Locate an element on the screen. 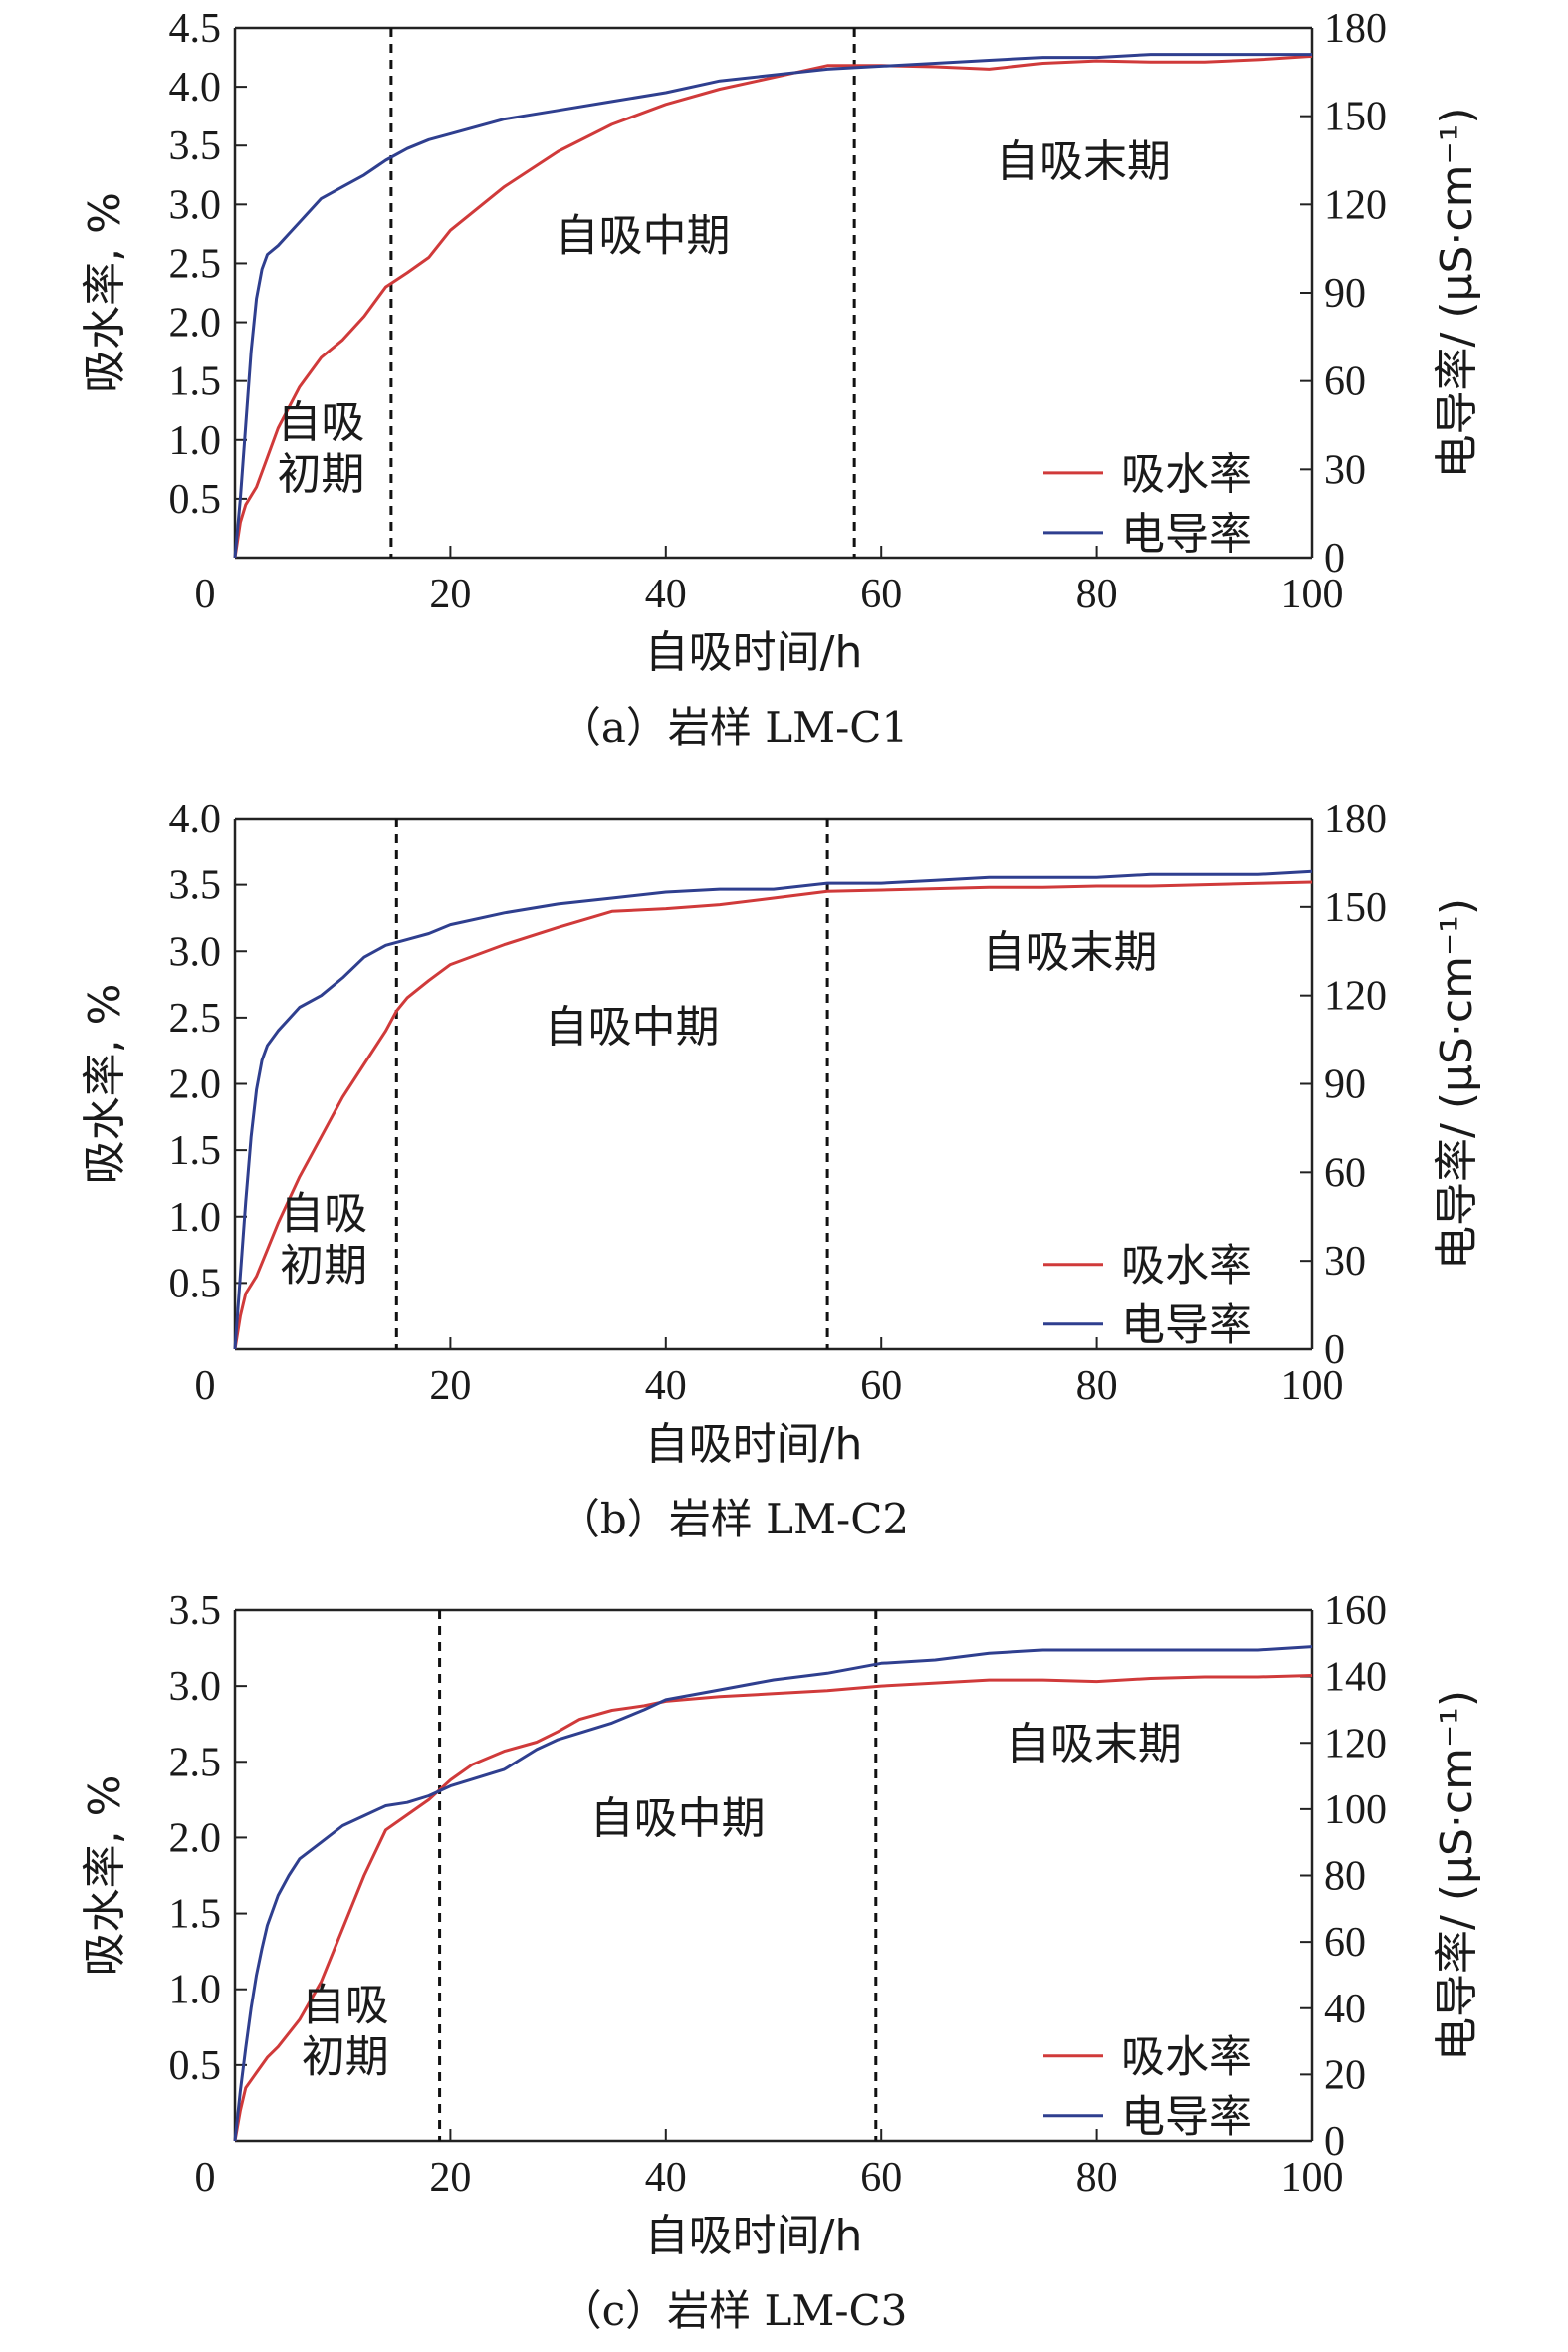 The width and height of the screenshot is (1568, 2352). left-y-tick-label: 4.5 is located at coordinates (196, 29).